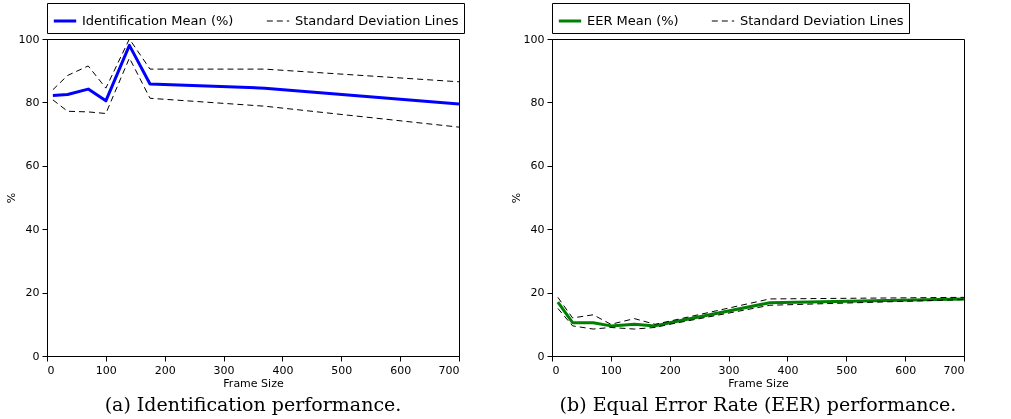 The width and height of the screenshot is (1011, 419). Describe the element at coordinates (253, 404) in the screenshot. I see `text: (a) Identification performance.` at that location.